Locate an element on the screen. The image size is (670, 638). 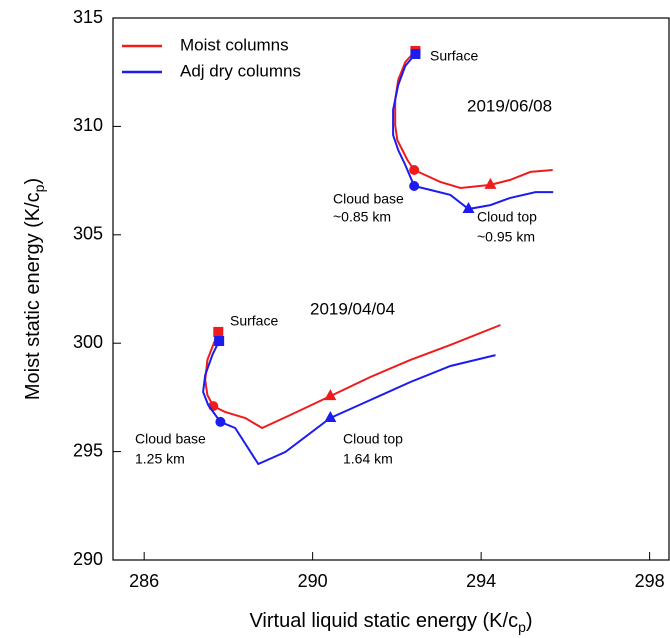
annotation: 1.25 km is located at coordinates (160, 459).